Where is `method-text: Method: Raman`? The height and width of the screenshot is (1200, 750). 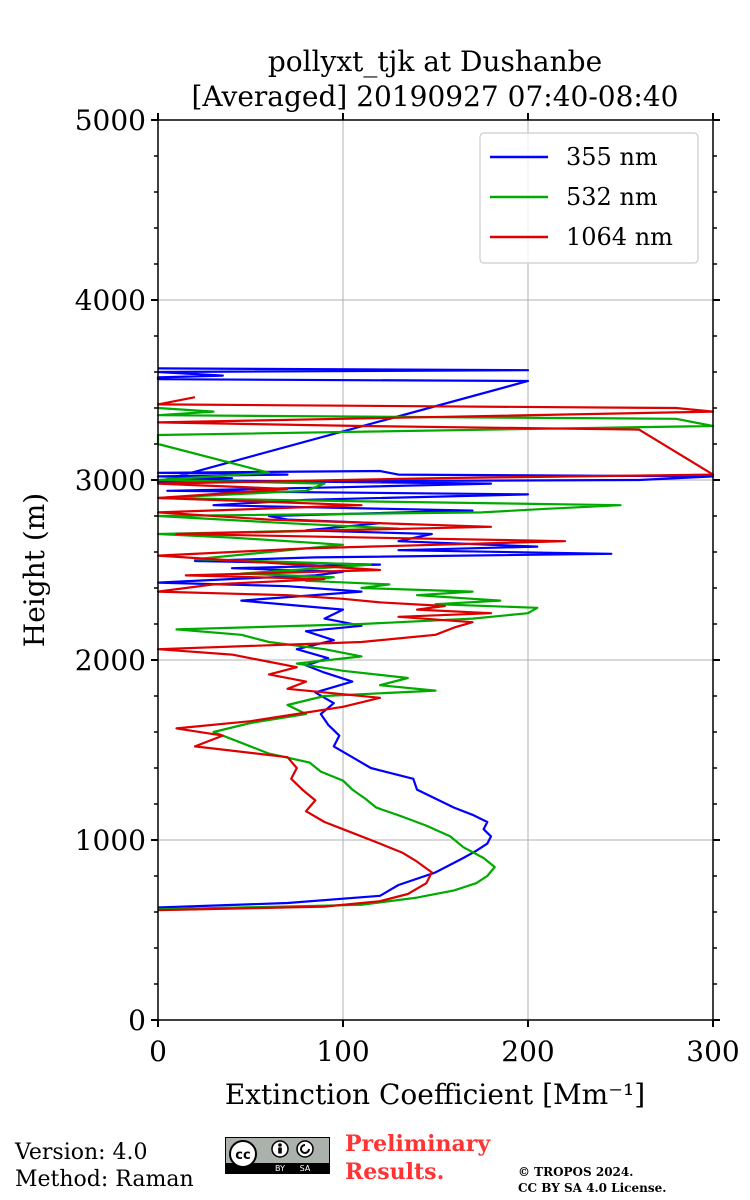 method-text: Method: Raman is located at coordinates (104, 1179).